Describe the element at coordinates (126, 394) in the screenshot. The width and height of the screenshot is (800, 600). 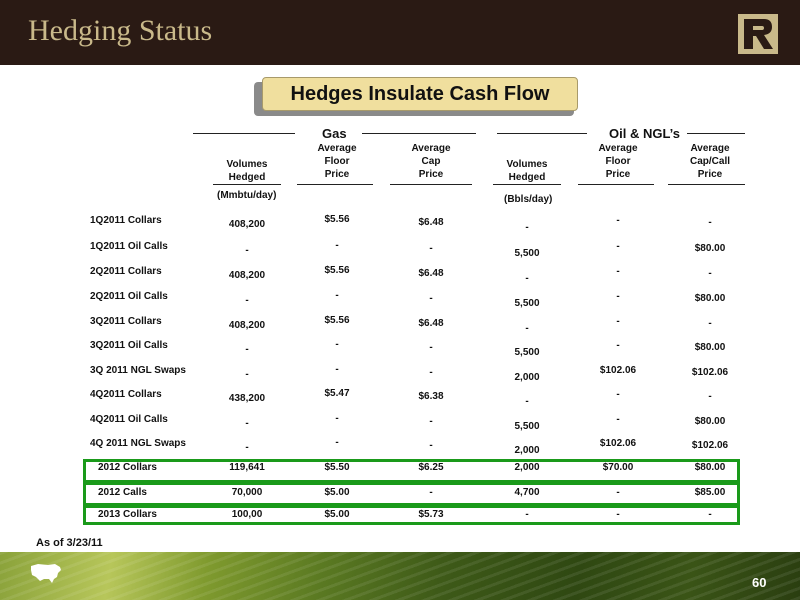
I see `row-label: 4Q2011 Collars` at that location.